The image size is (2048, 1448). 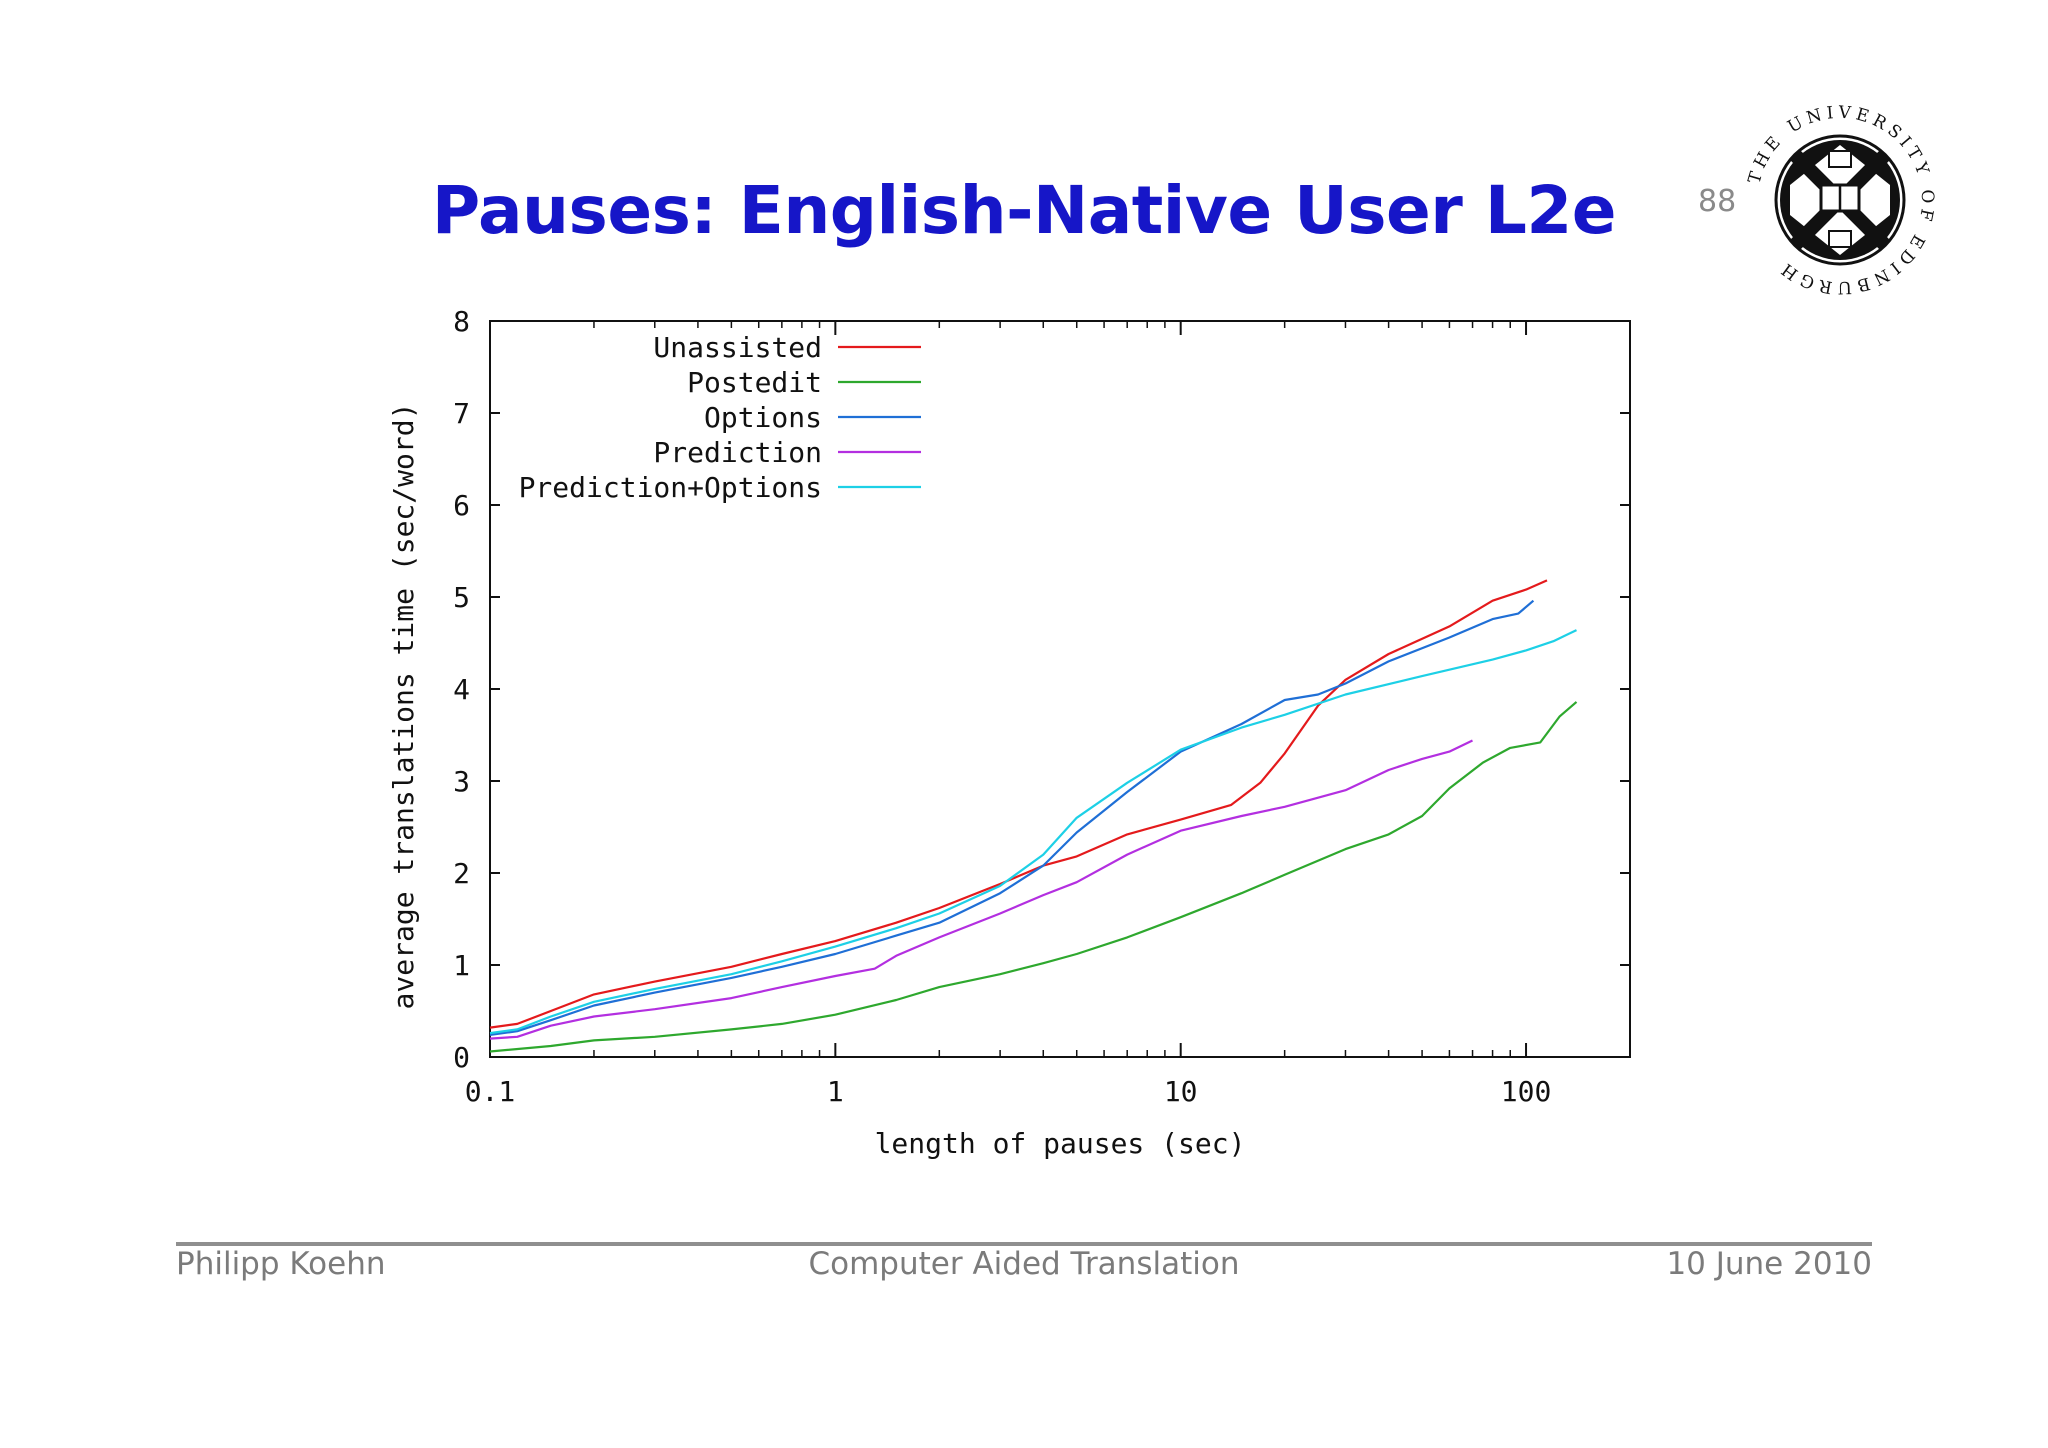 What do you see at coordinates (461, 505) in the screenshot?
I see `y-tick-label: 6` at bounding box center [461, 505].